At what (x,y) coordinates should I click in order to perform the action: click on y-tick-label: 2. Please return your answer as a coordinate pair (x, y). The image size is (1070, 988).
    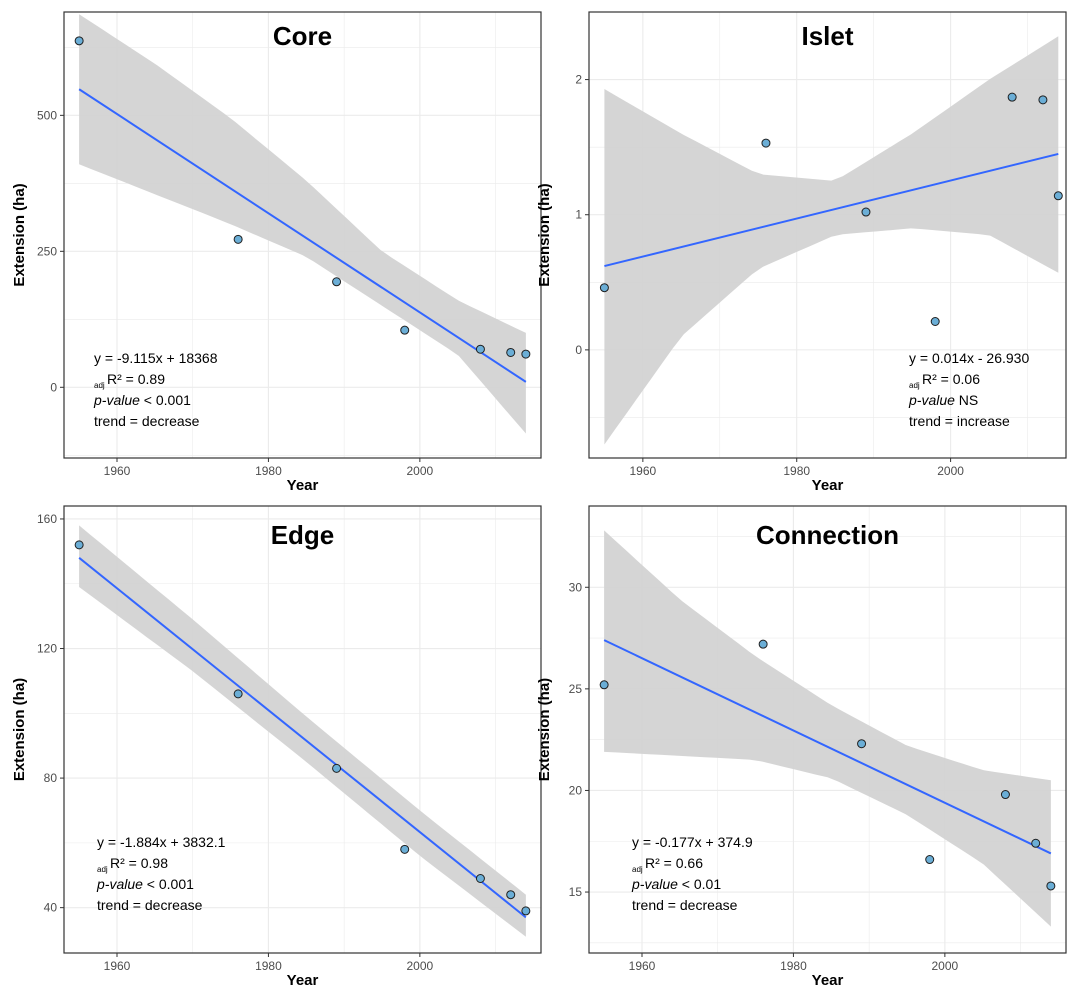
    Looking at the image, I should click on (578, 80).